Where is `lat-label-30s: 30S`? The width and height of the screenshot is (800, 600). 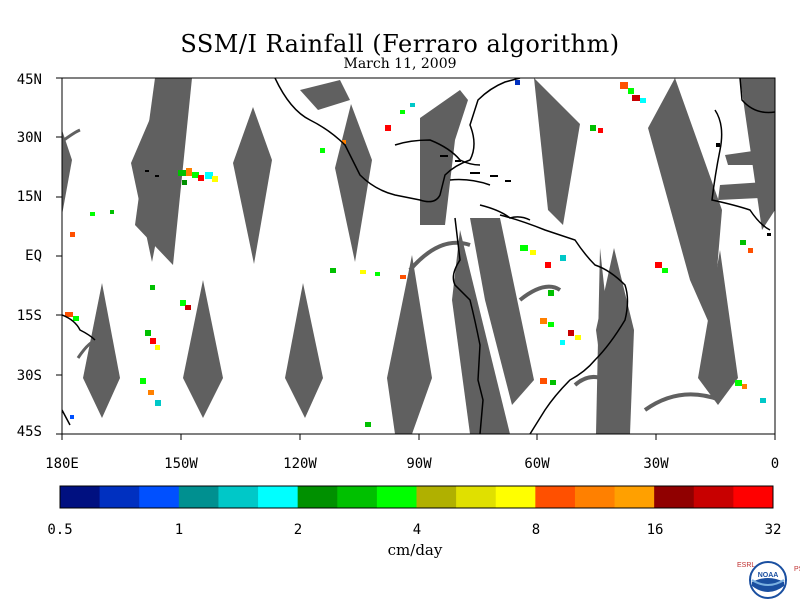
lat-label-30s: 30S is located at coordinates (29, 376).